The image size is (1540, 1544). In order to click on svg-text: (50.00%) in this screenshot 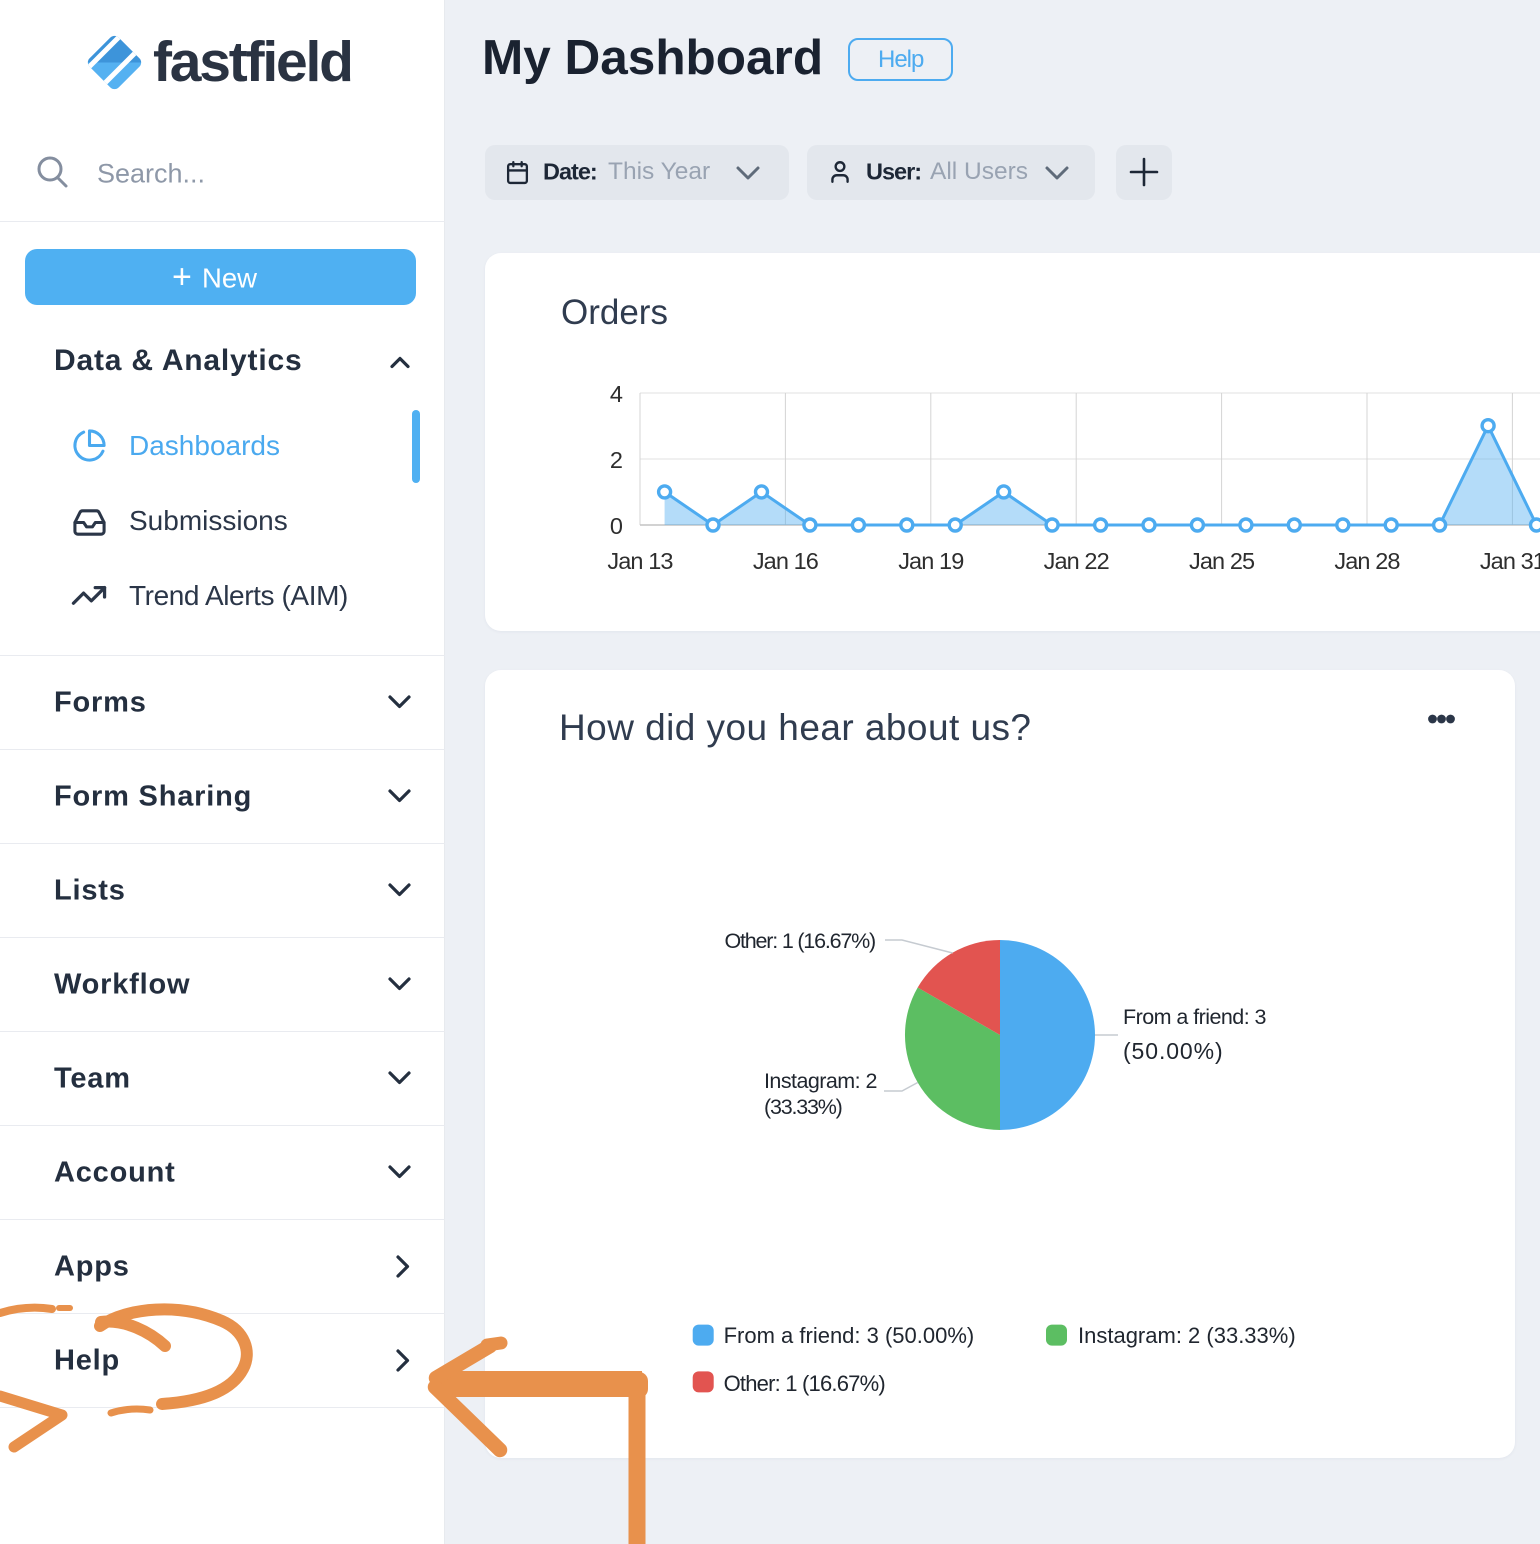, I will do `click(1173, 1051)`.